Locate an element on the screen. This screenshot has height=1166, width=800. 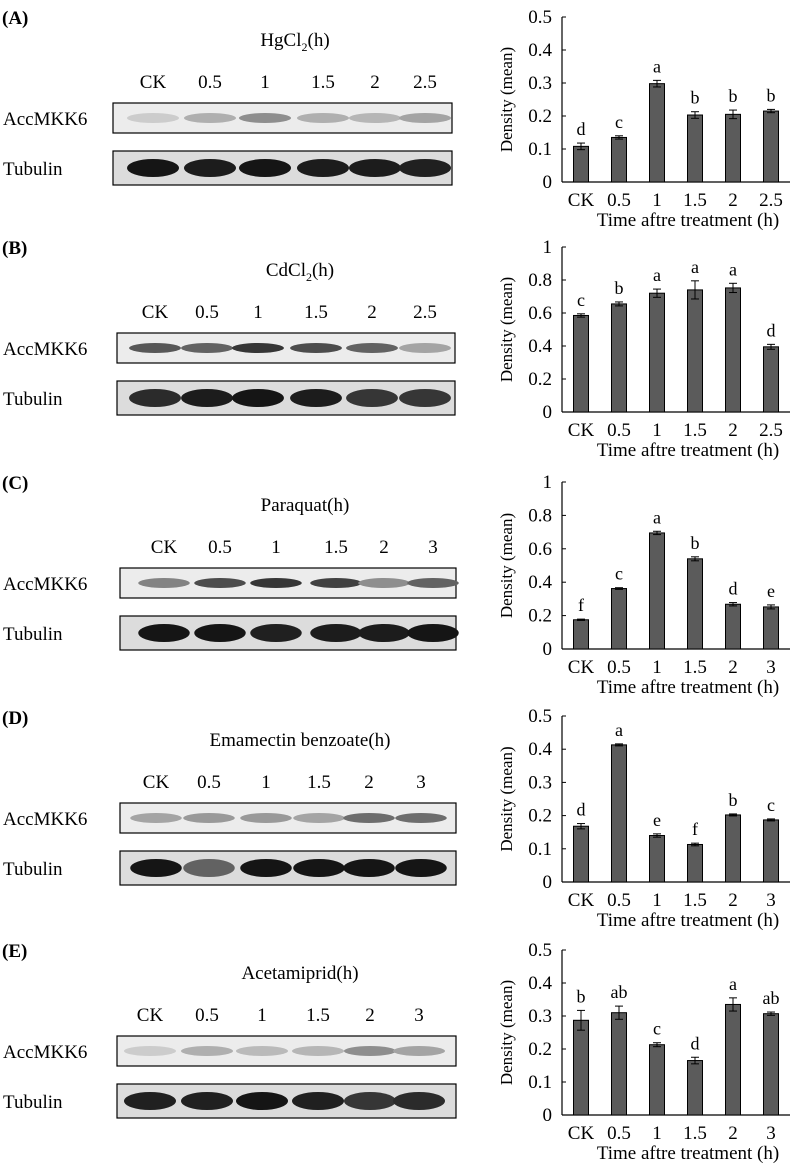
blot-title: Acetamiprid(h) is located at coordinates (299, 973).